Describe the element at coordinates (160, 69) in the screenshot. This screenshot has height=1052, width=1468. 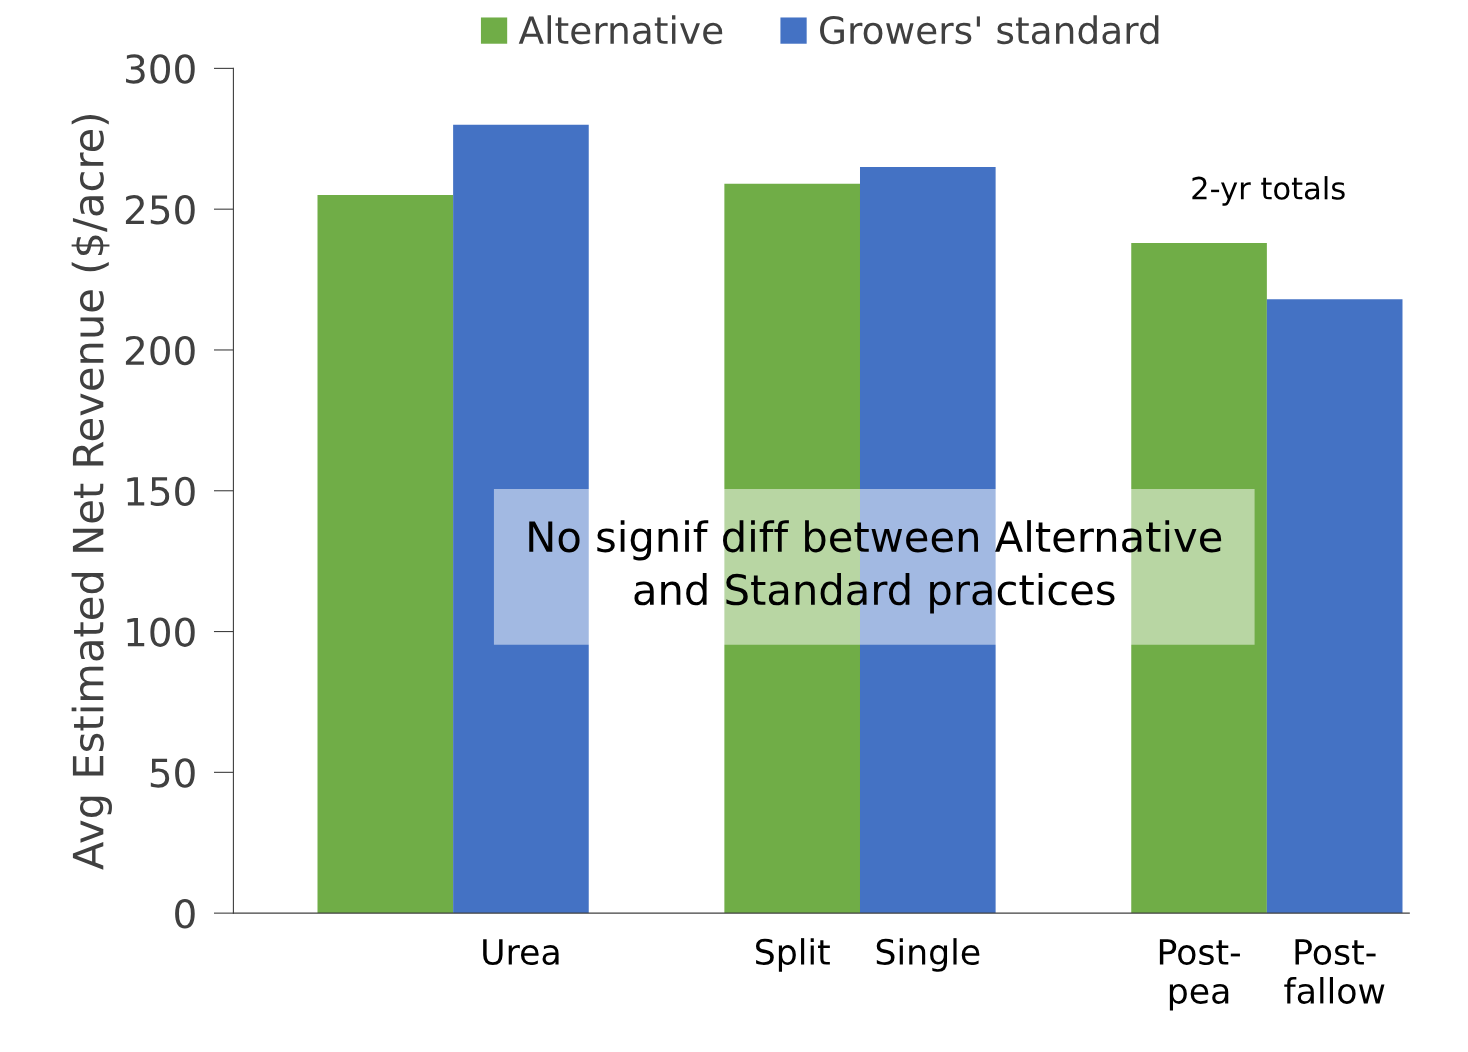
I see `y-tick-label: 300` at that location.